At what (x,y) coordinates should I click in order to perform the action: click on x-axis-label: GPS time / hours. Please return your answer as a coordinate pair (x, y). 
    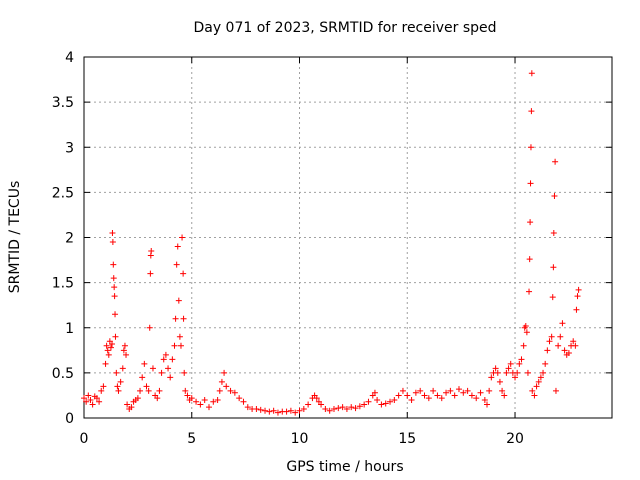
    Looking at the image, I should click on (344, 467).